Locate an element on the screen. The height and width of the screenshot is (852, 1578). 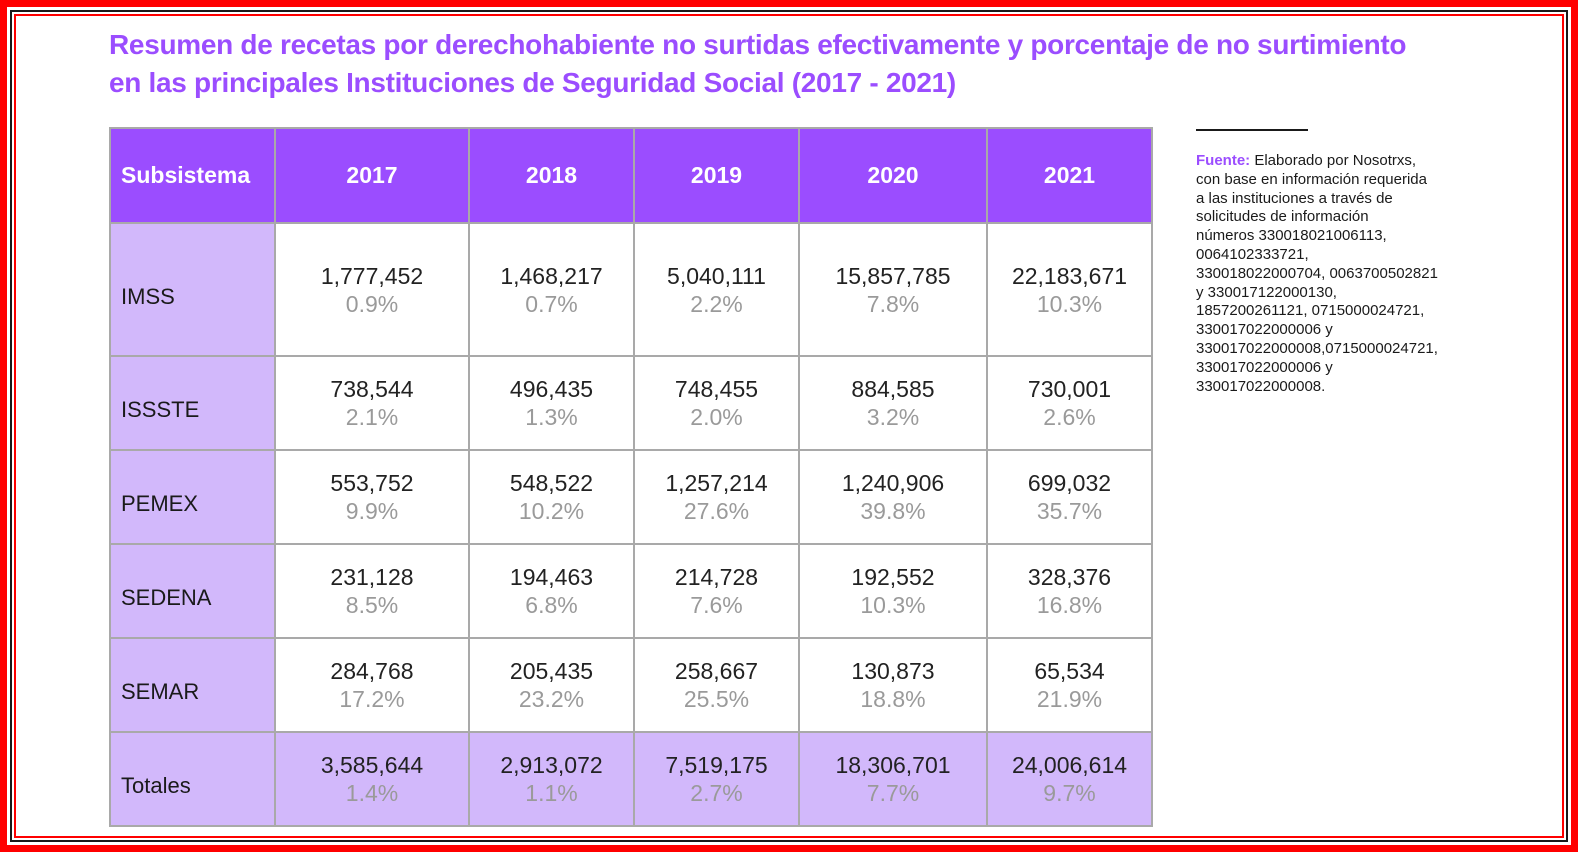
table-cell: 192,552 10.3% is located at coordinates (893, 591).